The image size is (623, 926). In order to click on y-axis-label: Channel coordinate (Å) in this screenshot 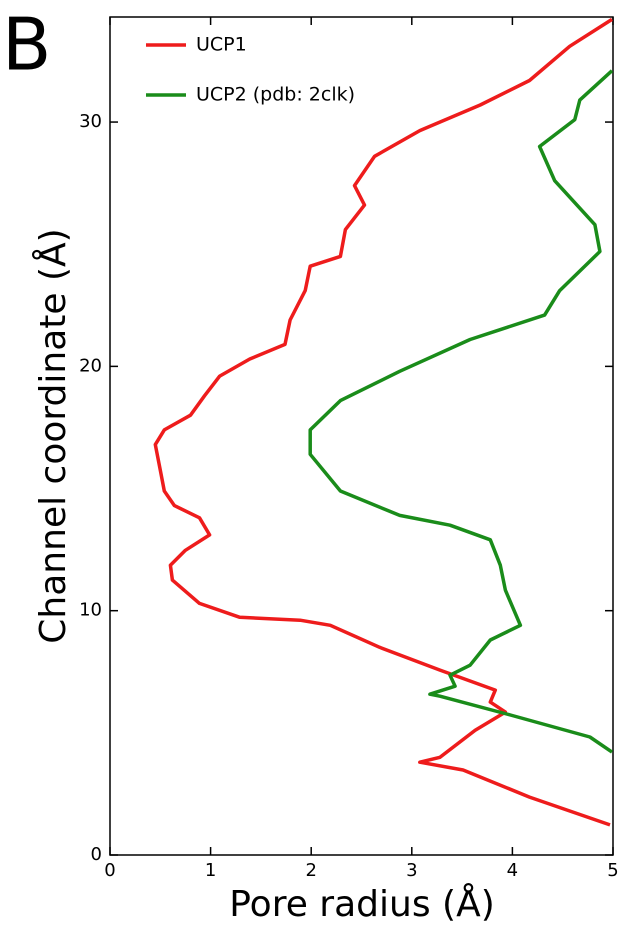, I will do `click(52, 435)`.